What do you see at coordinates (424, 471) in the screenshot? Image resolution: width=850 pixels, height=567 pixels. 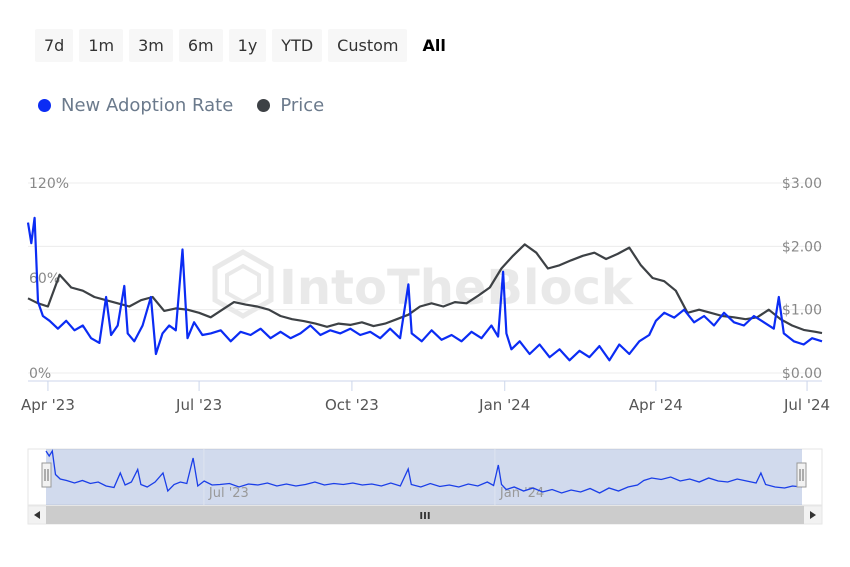 I see `navigator-series-line` at bounding box center [424, 471].